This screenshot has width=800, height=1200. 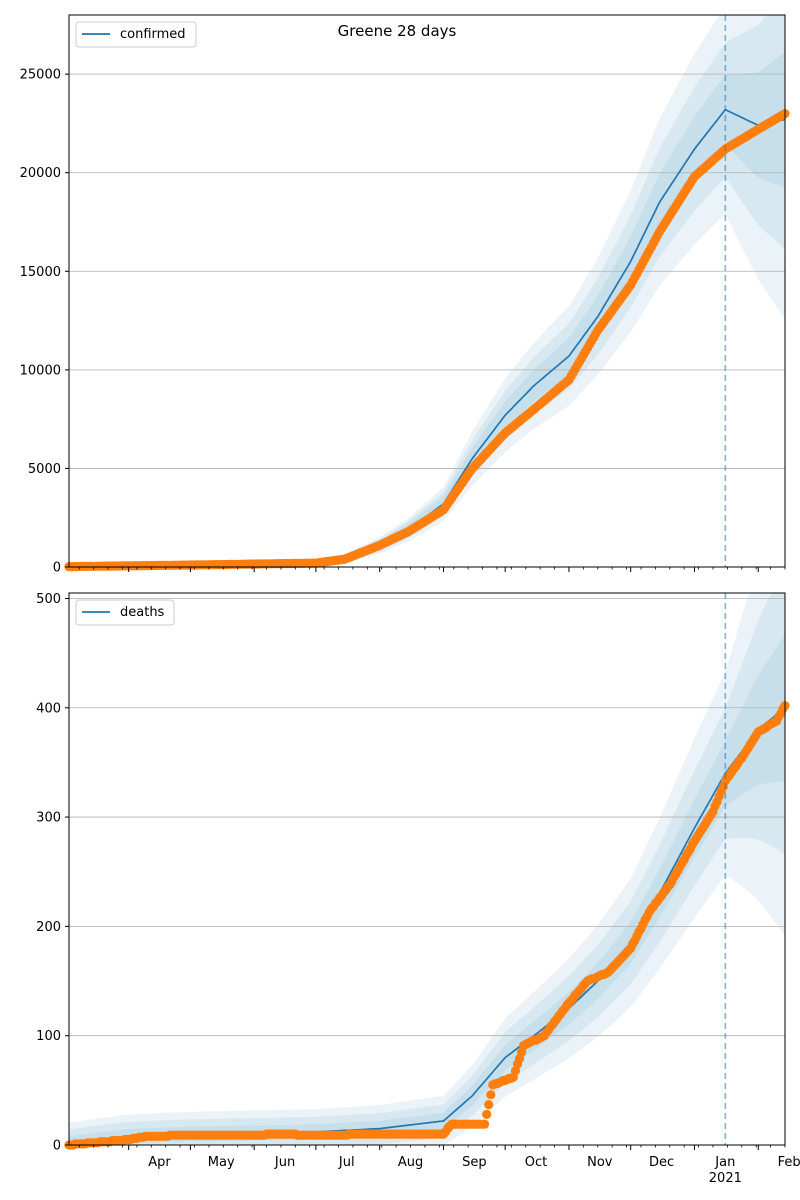 What do you see at coordinates (40, 75) in the screenshot?
I see `confirmed-ytick-label: 25000` at bounding box center [40, 75].